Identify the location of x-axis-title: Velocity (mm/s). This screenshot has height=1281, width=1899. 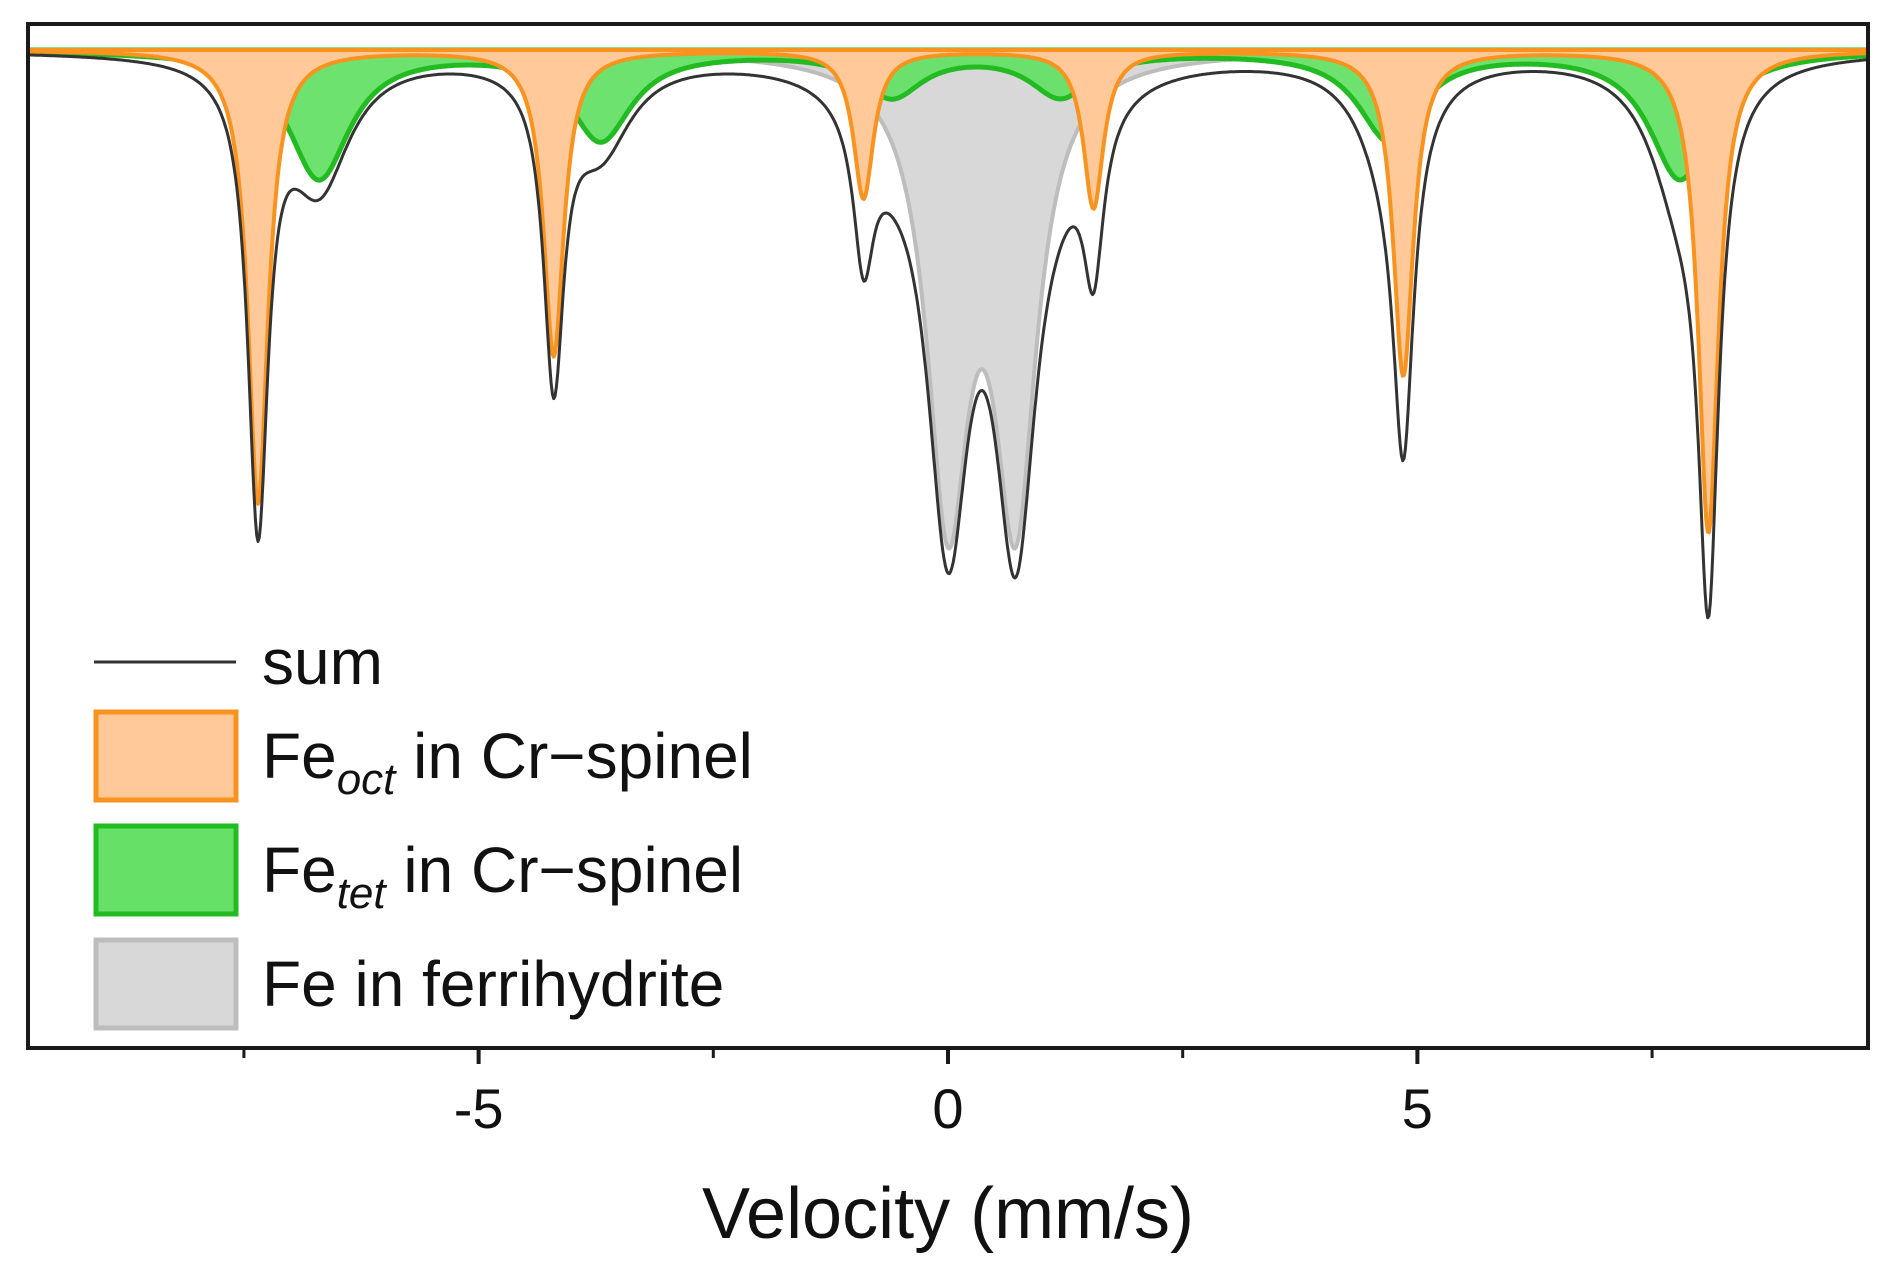
(948, 1214).